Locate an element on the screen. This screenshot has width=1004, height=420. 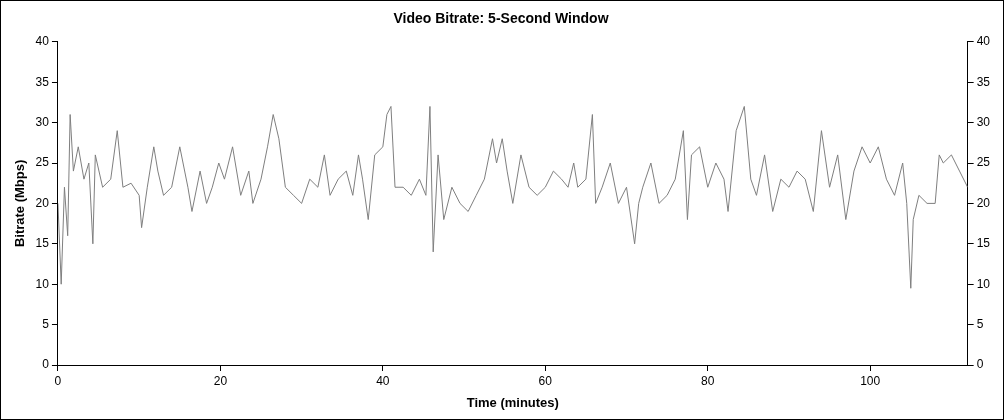
y2-tick-label: 5 is located at coordinates (980, 323).